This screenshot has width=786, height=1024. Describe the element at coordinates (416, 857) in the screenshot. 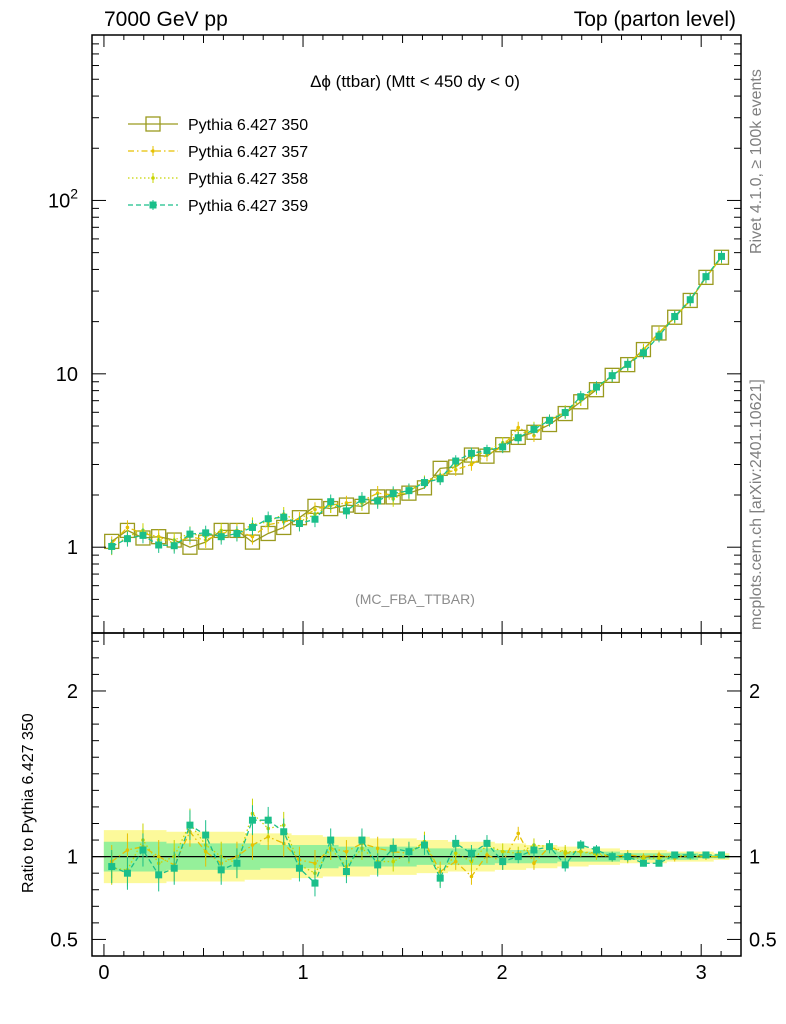

I see `ratio-uncertainty-bands` at that location.